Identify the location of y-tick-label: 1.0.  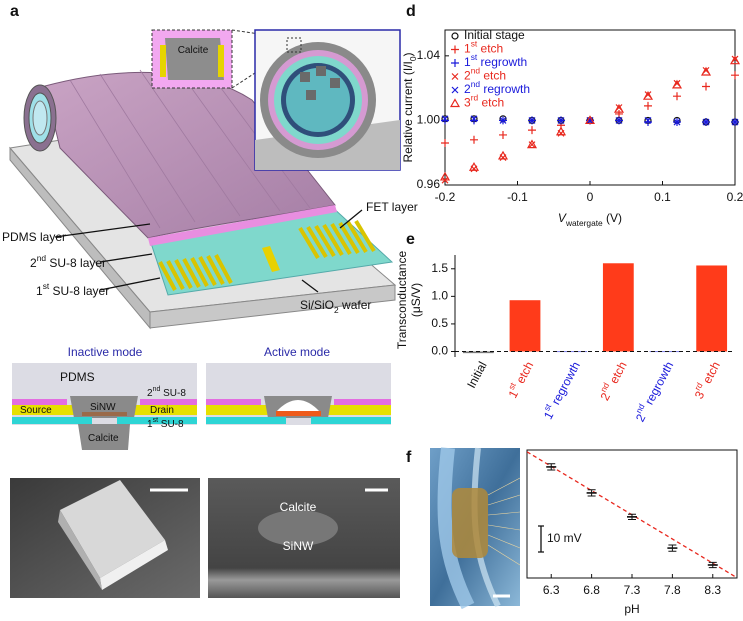
(439, 296).